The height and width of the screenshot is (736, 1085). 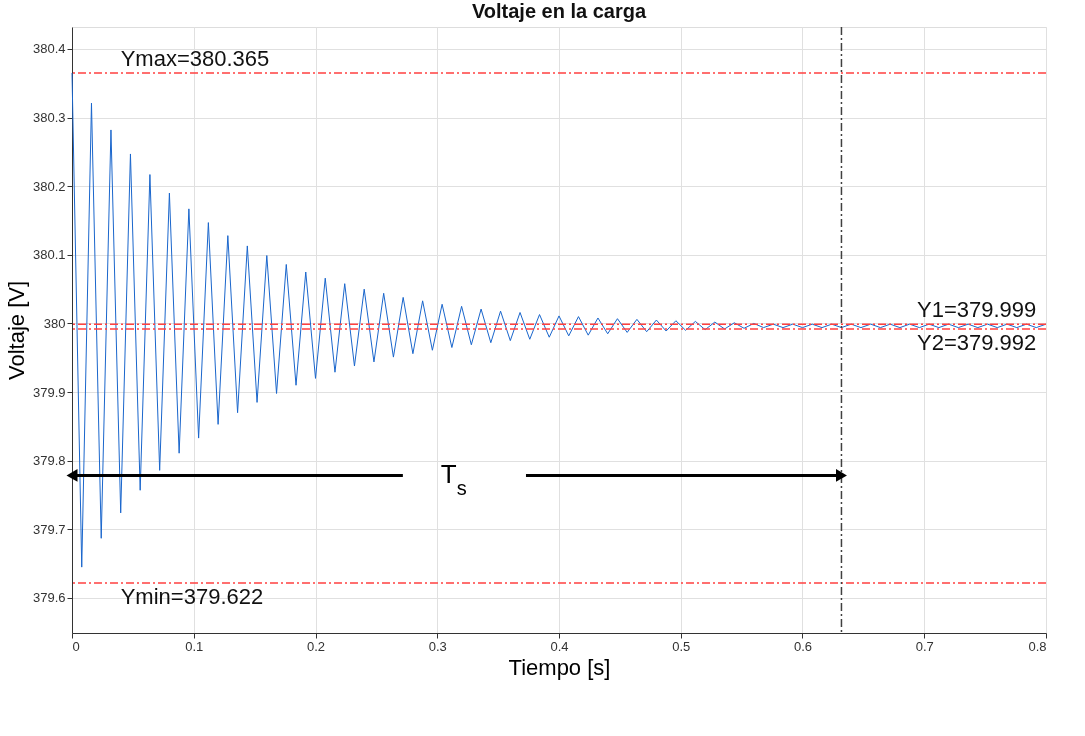 What do you see at coordinates (49, 598) in the screenshot?
I see `y-tick-label: 379.6` at bounding box center [49, 598].